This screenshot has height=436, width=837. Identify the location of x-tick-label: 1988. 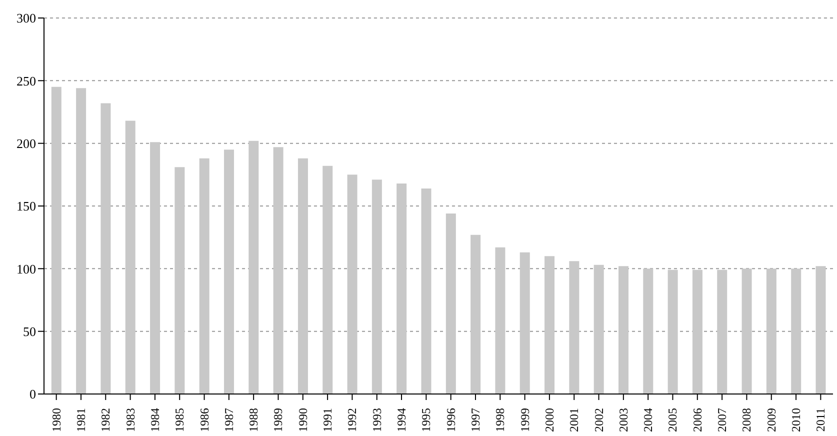
(253, 420).